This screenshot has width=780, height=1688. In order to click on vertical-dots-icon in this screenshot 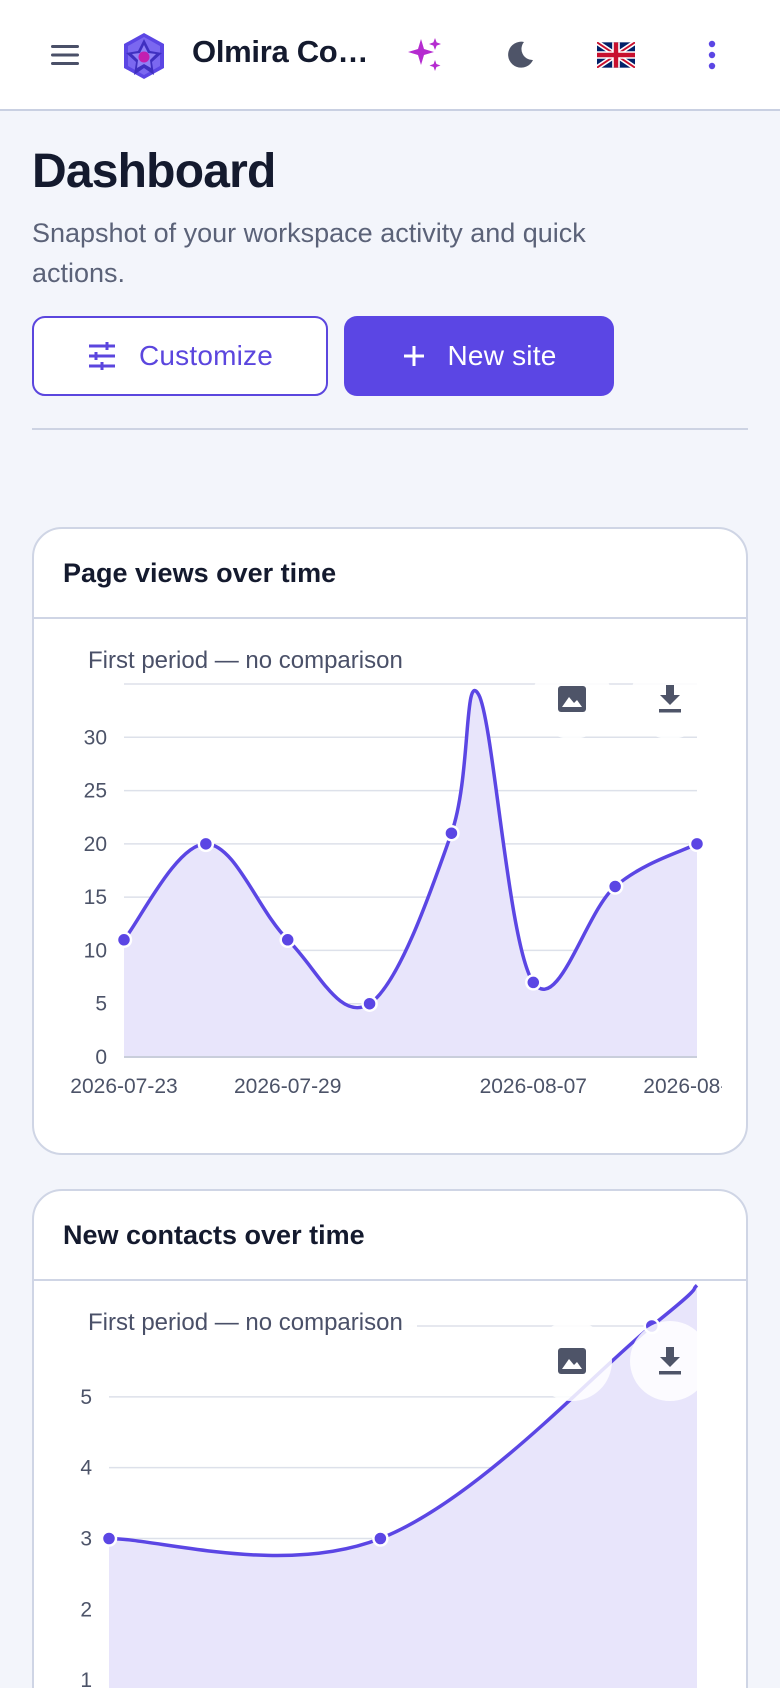, I will do `click(712, 55)`.